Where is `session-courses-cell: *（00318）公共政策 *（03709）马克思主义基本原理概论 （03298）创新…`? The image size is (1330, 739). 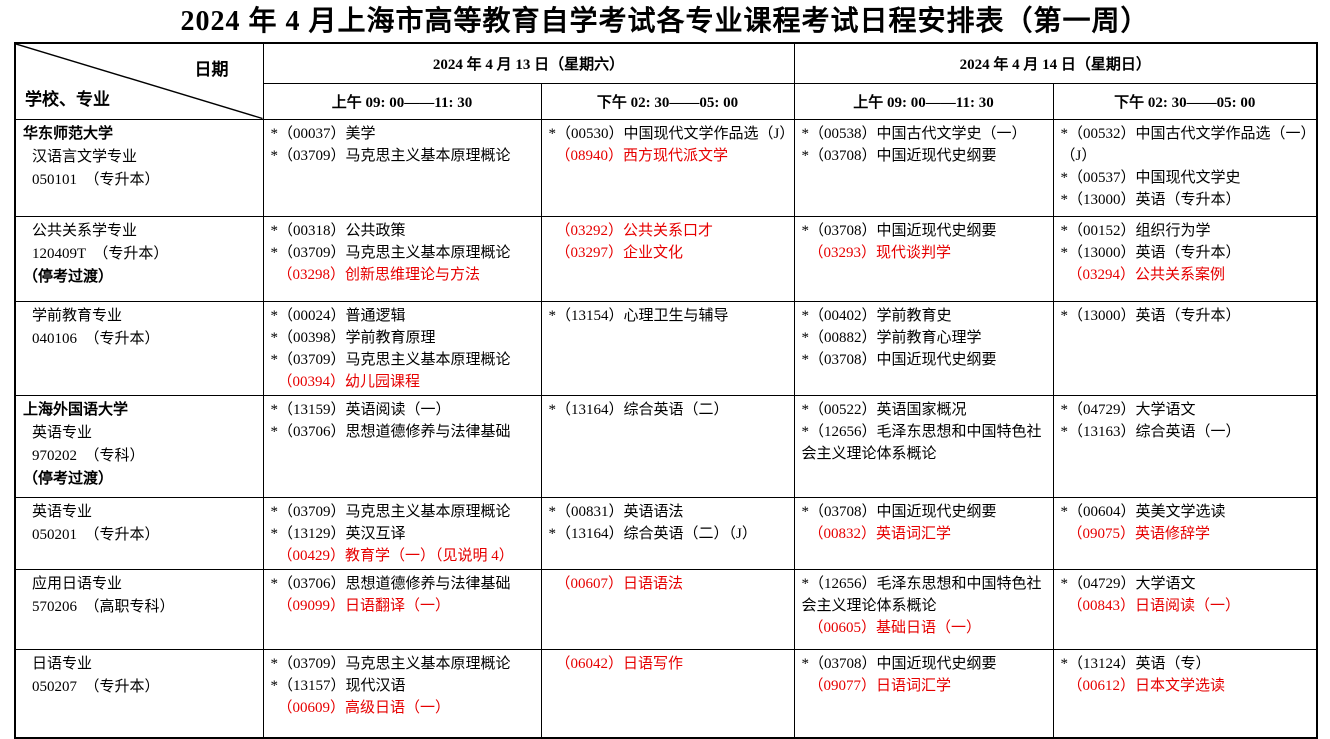
session-courses-cell: *（00318）公共政策 *（03709）马克思主义基本原理概论 （03298）创新… is located at coordinates (402, 258).